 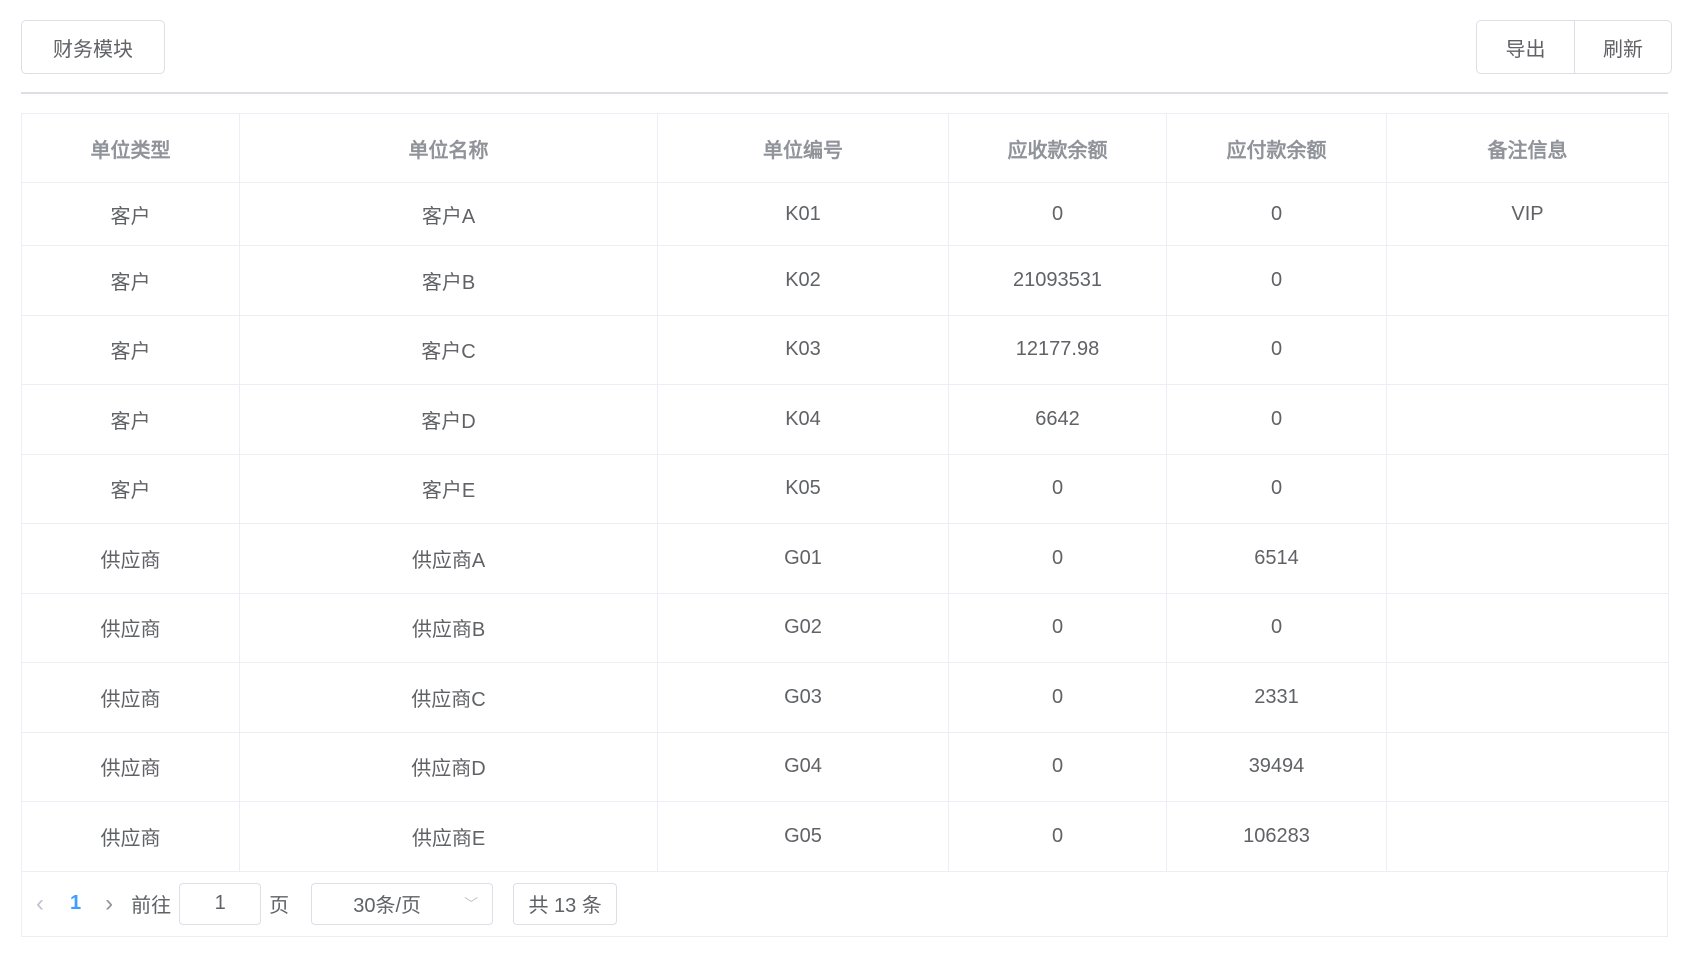 What do you see at coordinates (1276, 558) in the screenshot?
I see `table-cell: 6514` at bounding box center [1276, 558].